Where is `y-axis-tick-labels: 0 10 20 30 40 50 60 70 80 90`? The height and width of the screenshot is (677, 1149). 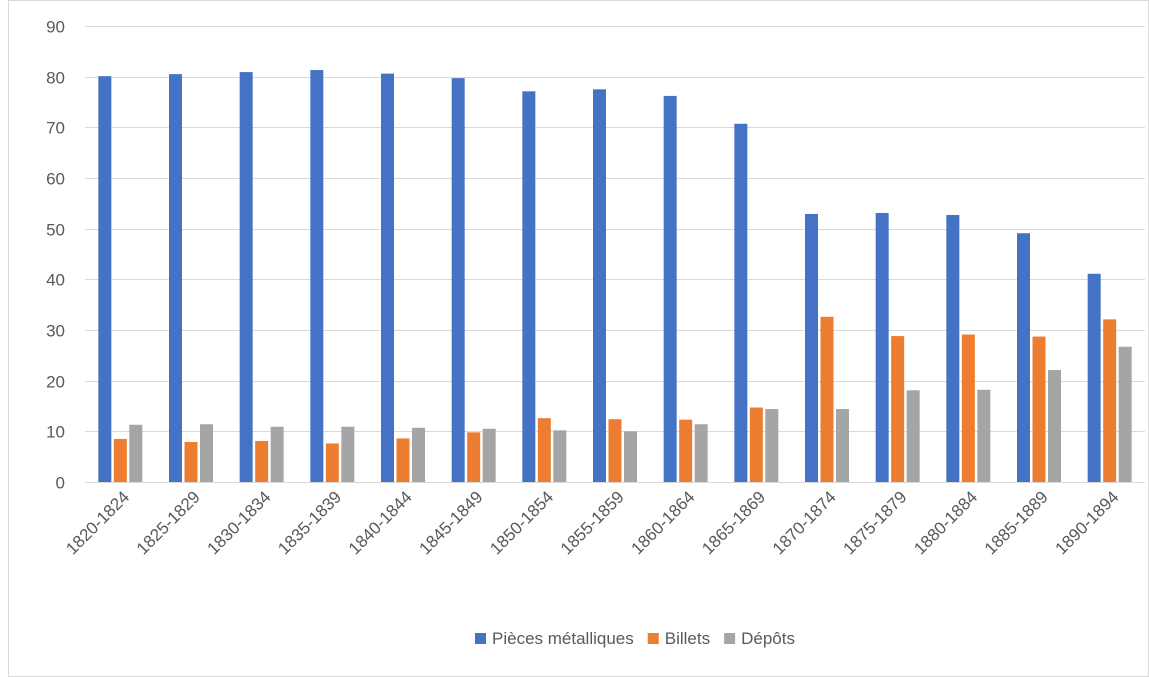
y-axis-tick-labels: 0 10 20 30 40 50 60 70 80 90 is located at coordinates (55, 255).